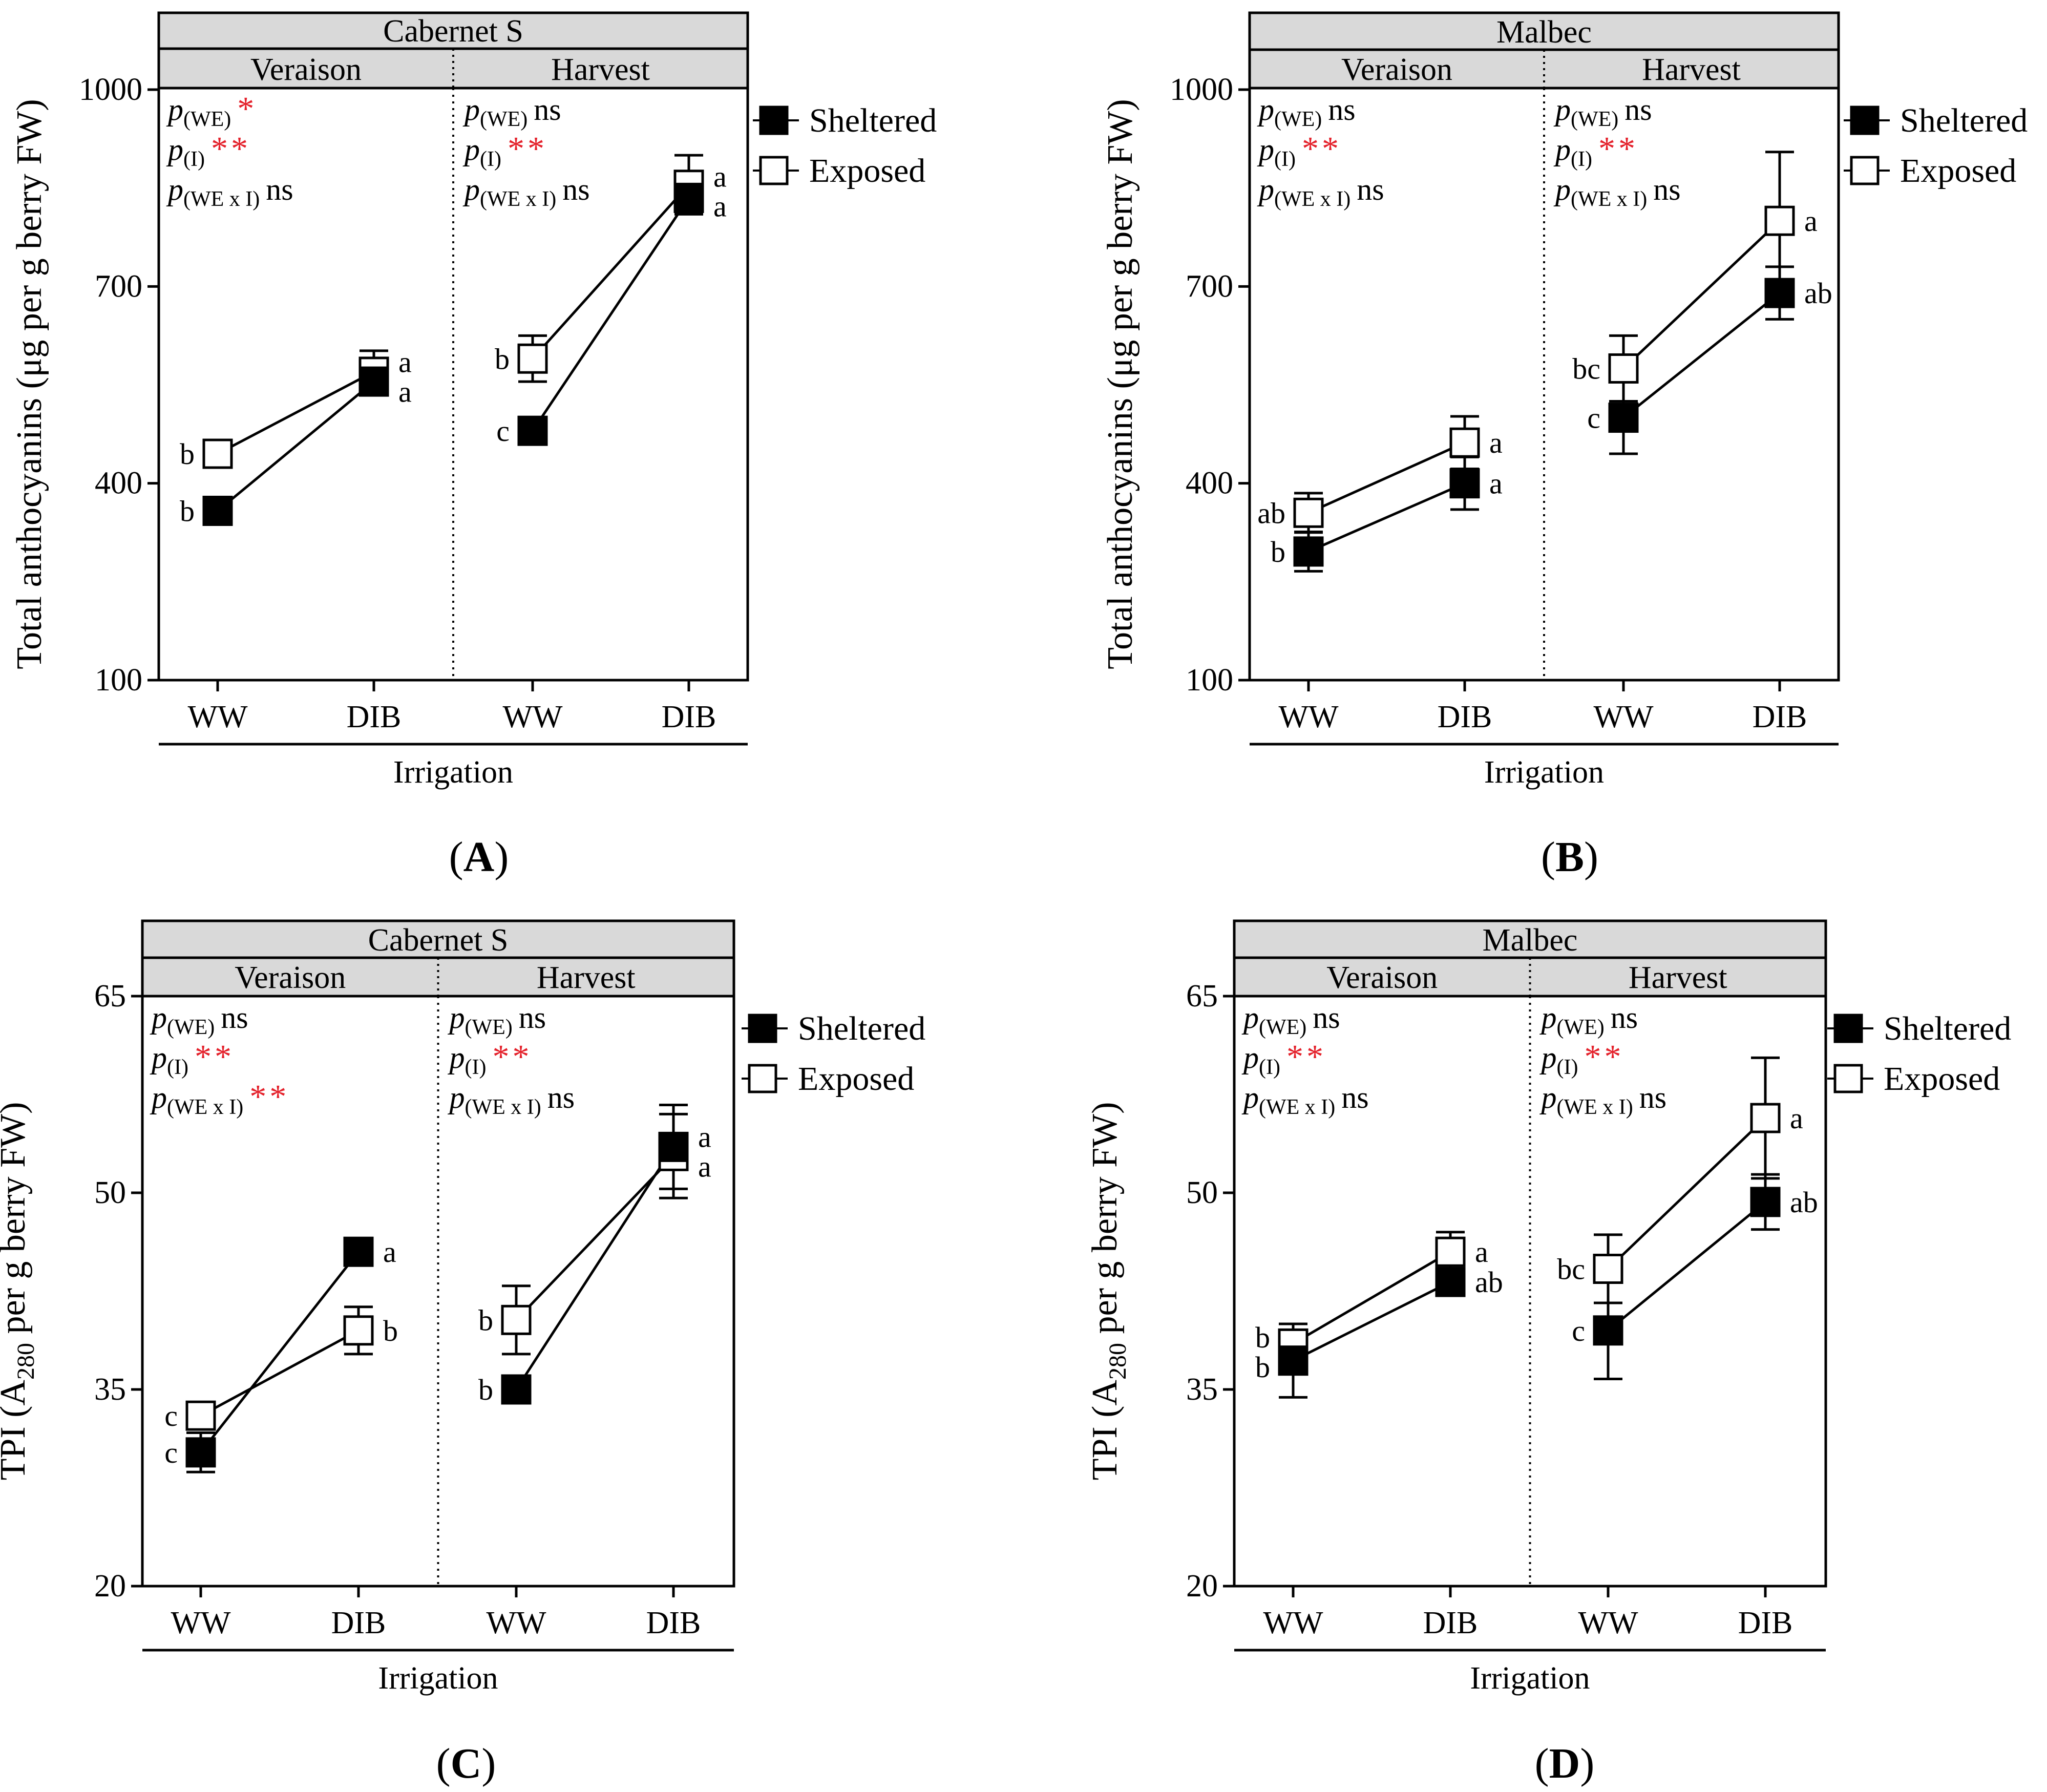 Image resolution: width=2047 pixels, height=1792 pixels. Describe the element at coordinates (453, 384) in the screenshot. I see `plot-frame` at that location.